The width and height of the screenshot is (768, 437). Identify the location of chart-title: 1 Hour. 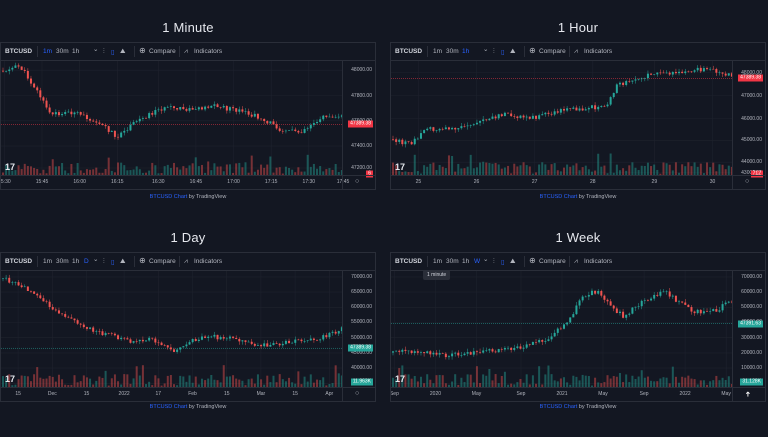
(578, 27).